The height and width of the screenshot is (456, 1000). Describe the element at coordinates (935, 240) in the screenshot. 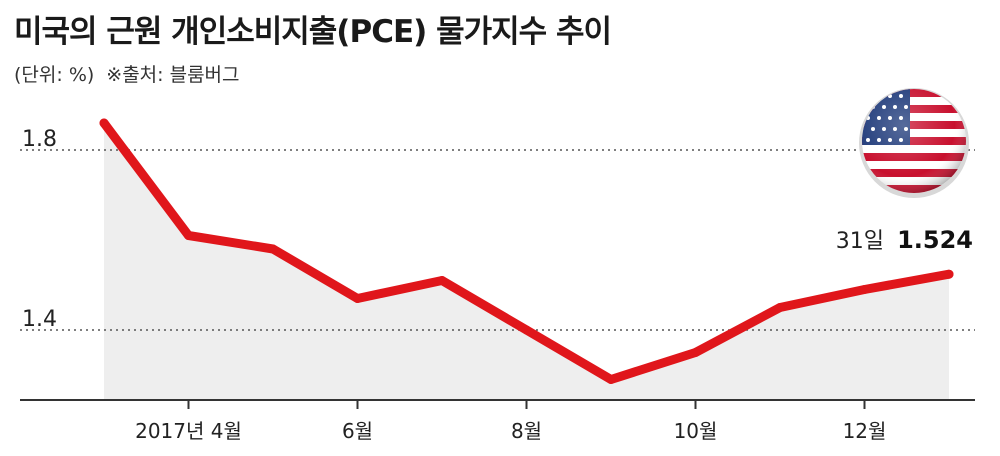

I see `last-value-label: 1.524` at that location.